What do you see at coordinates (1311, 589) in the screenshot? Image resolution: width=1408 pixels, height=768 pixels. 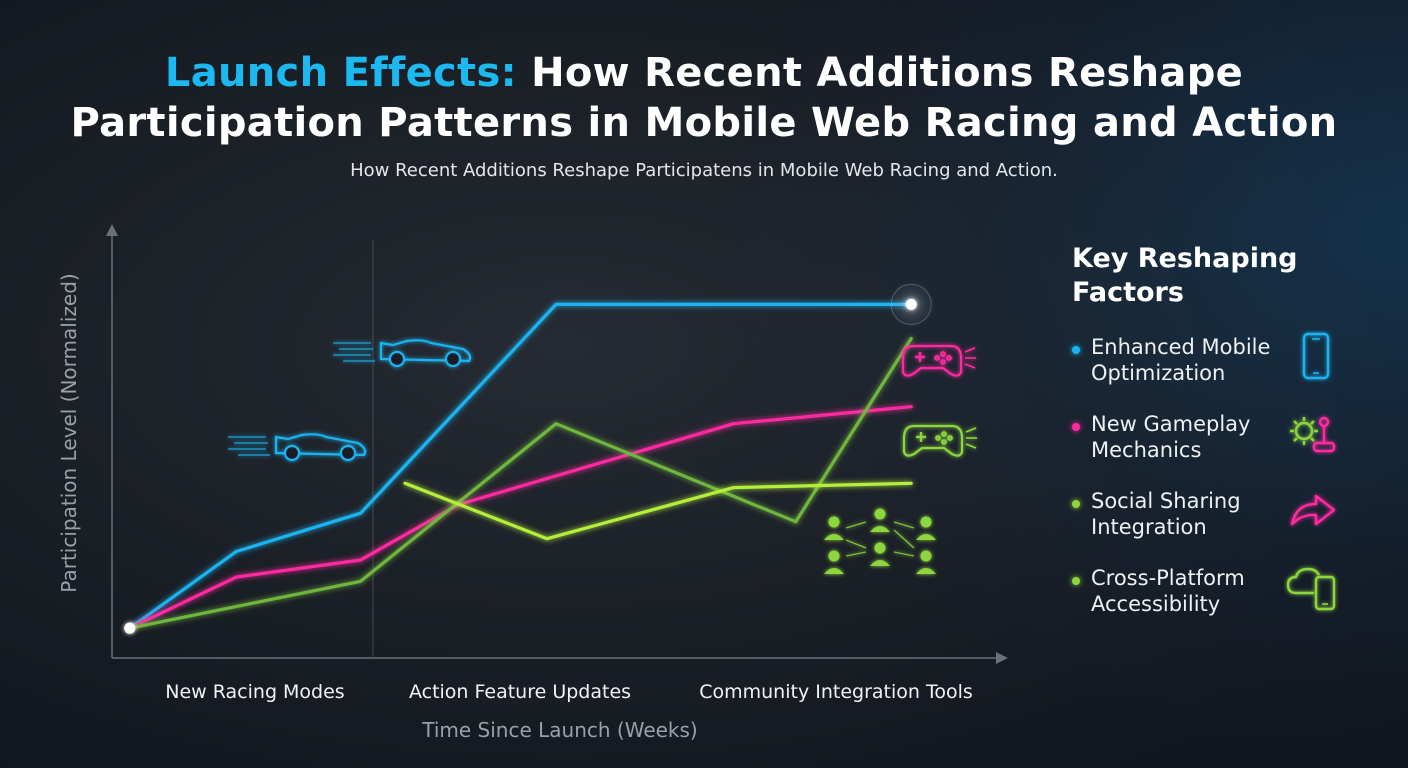 I see `cloud-device-icon` at bounding box center [1311, 589].